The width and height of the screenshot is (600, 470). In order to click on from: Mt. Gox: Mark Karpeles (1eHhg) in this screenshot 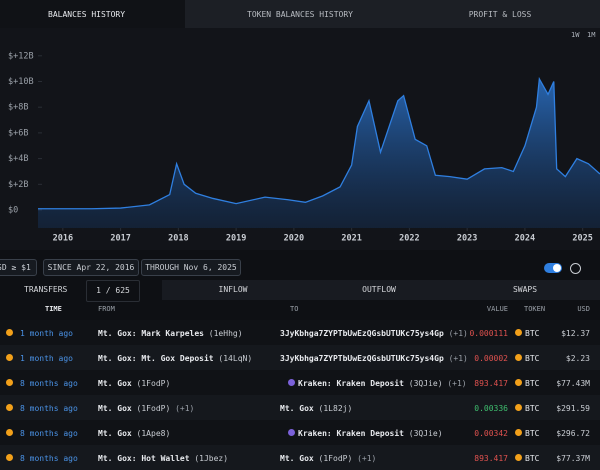, I will do `click(170, 333)`.